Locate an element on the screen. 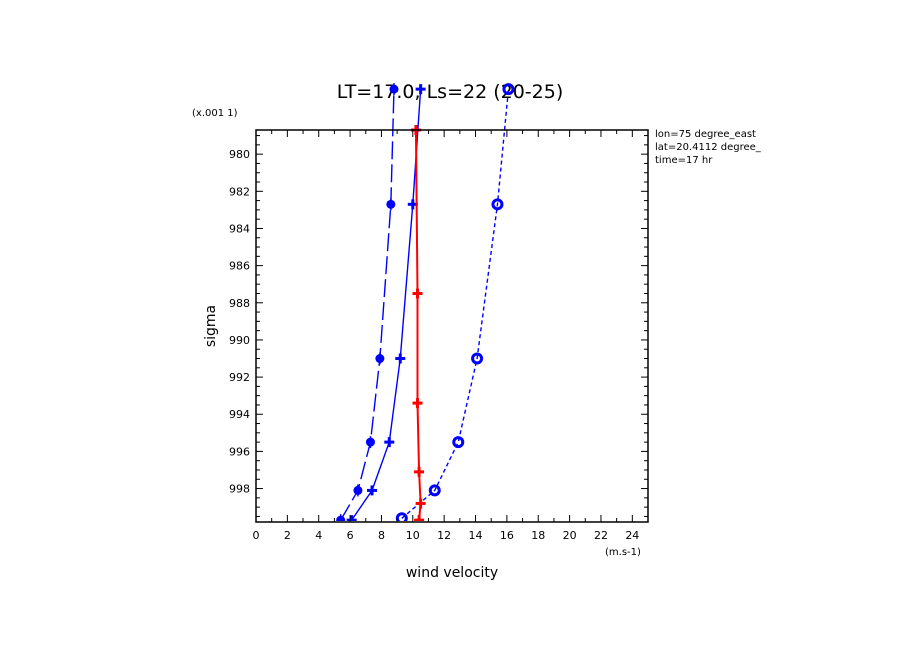  x-unit-label: (m.s-1) is located at coordinates (623, 552).